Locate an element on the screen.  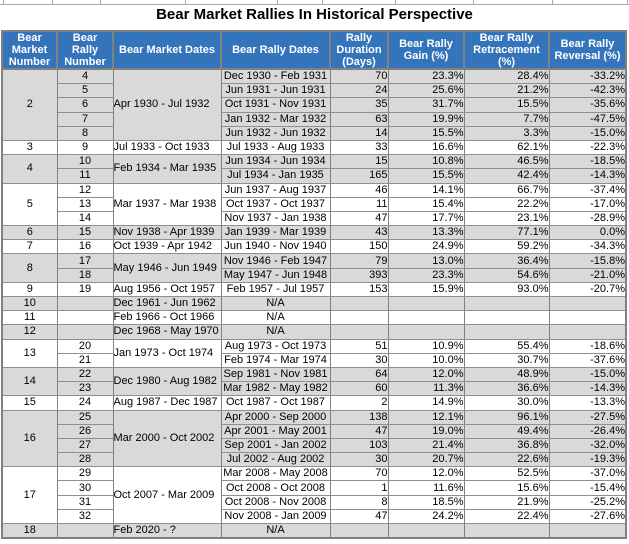
bear-market-dates-cell: Oct 1939 - Apr 1942 is located at coordinates (167, 247).